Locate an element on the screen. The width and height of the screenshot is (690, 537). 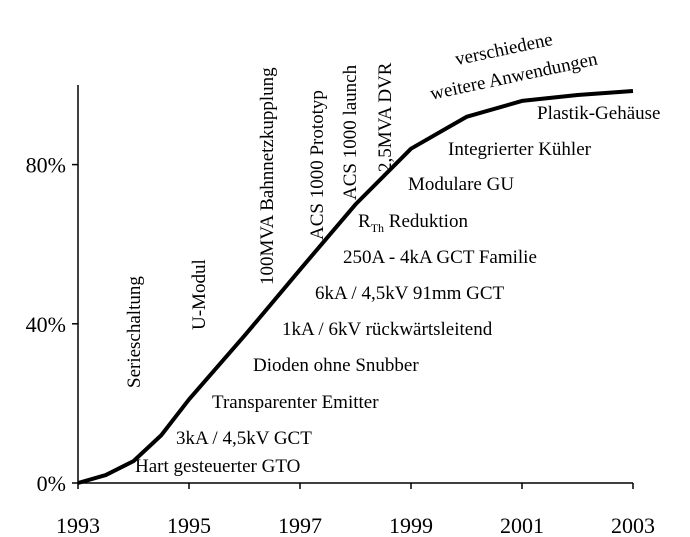
annotation: 250A - 4kA GCT Familie is located at coordinates (440, 257).